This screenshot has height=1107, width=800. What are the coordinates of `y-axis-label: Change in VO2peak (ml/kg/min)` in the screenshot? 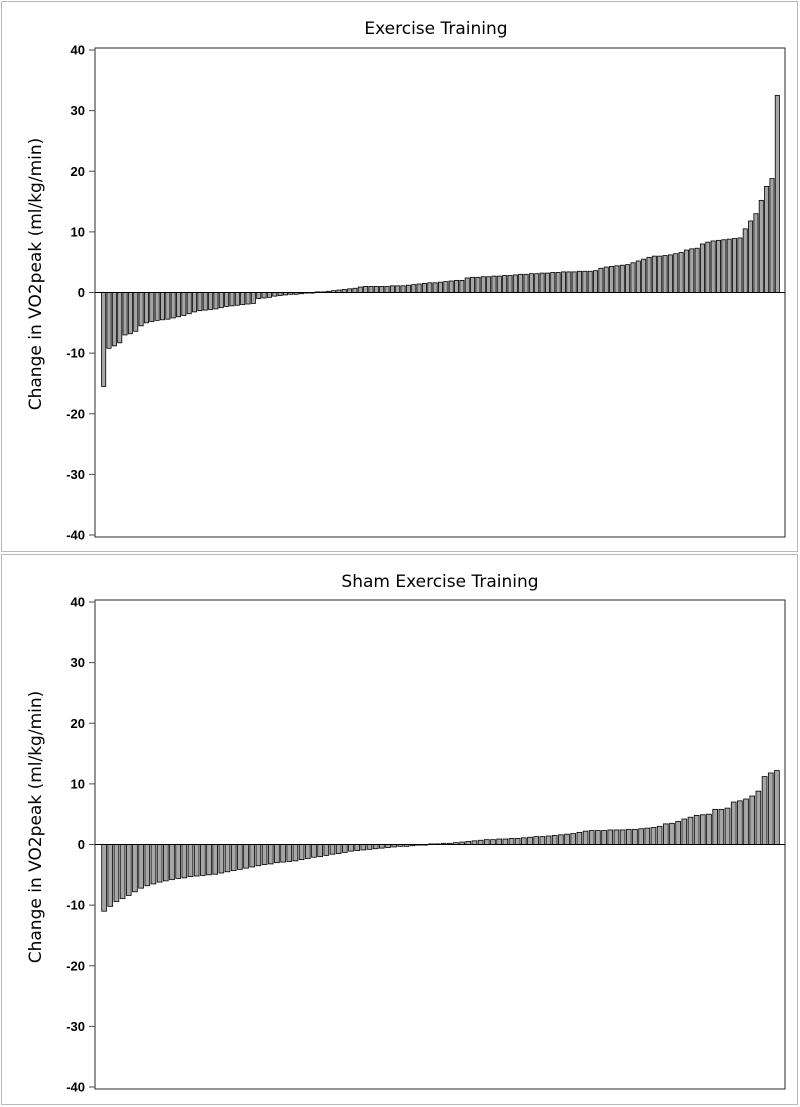 It's located at (36, 827).